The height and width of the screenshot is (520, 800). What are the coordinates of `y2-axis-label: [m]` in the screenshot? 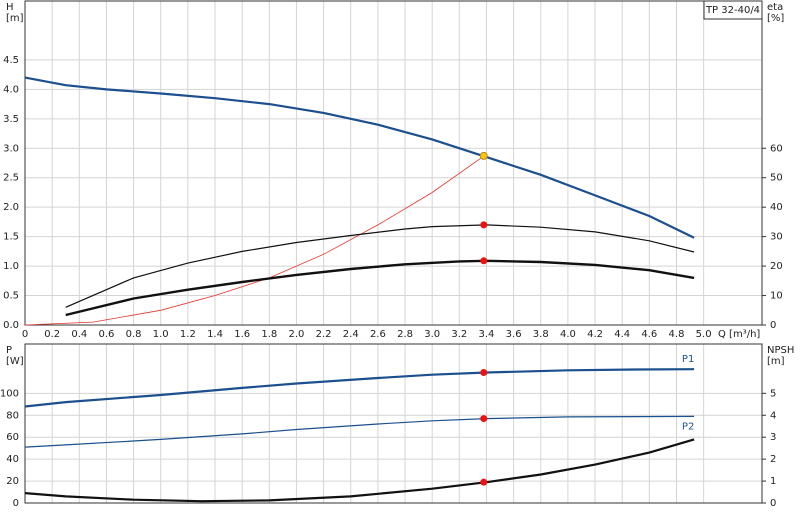 It's located at (776, 361).